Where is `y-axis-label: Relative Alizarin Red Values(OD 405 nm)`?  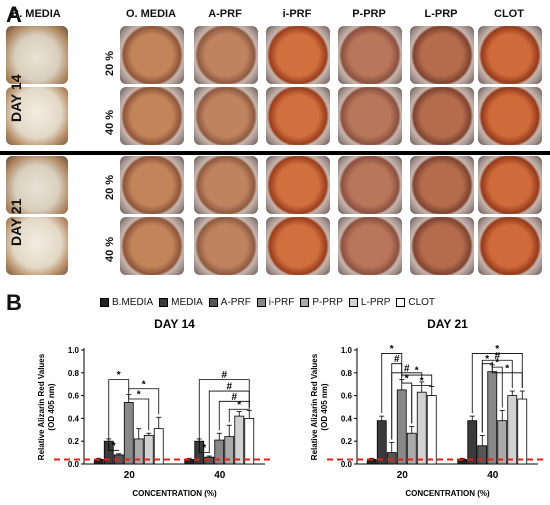 y-axis-label: Relative Alizarin Red Values(OD 405 nm) is located at coordinates (46, 406).